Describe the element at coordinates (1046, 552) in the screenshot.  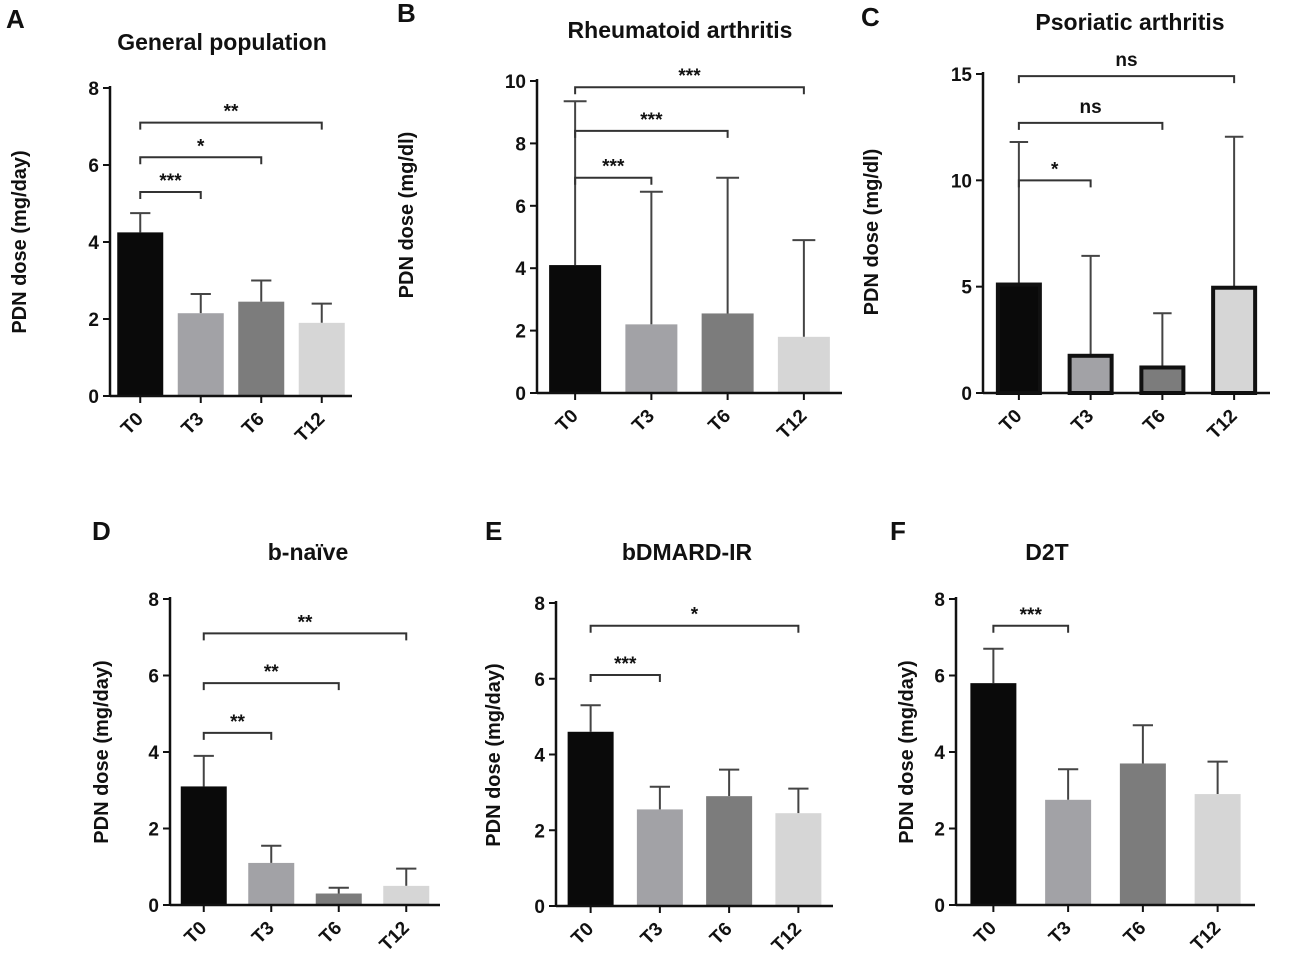
I see `panel-title: D2T` at that location.